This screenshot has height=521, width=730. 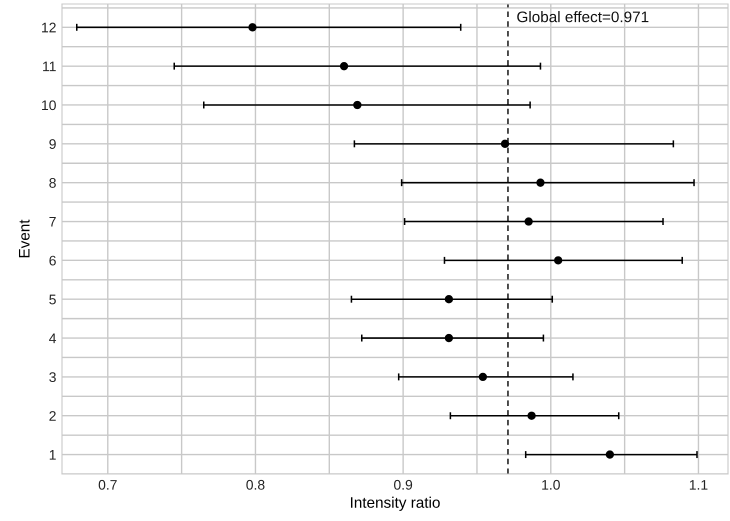 I want to click on y-tick-label: 8, so click(x=52, y=183).